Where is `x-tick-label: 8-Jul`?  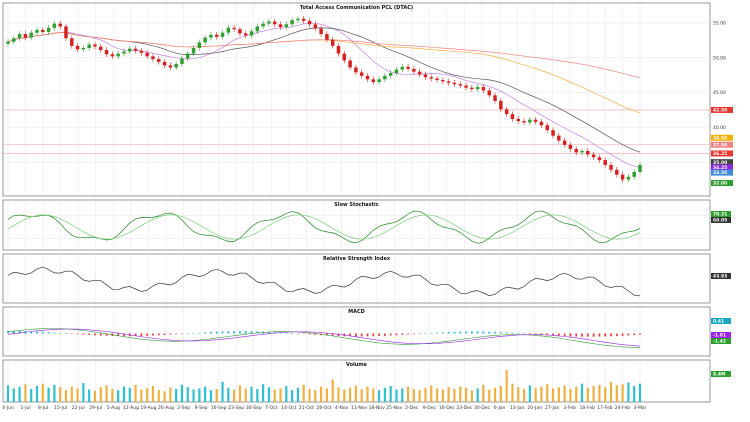 x-tick-label: 8-Jul is located at coordinates (43, 408).